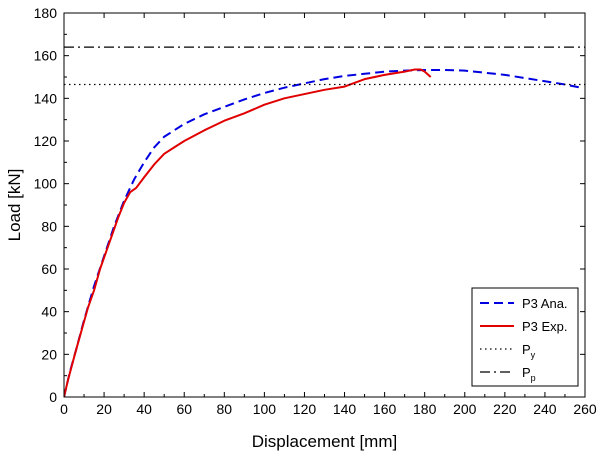  I want to click on x-tick-label: 200, so click(465, 409).